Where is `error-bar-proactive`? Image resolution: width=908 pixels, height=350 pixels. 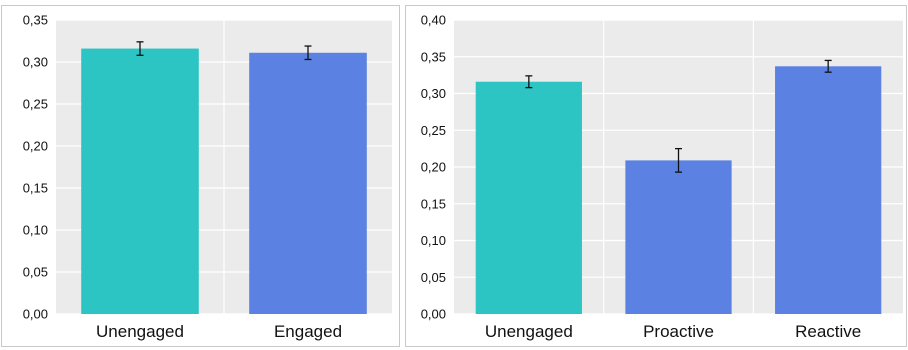
error-bar-proactive is located at coordinates (678, 160).